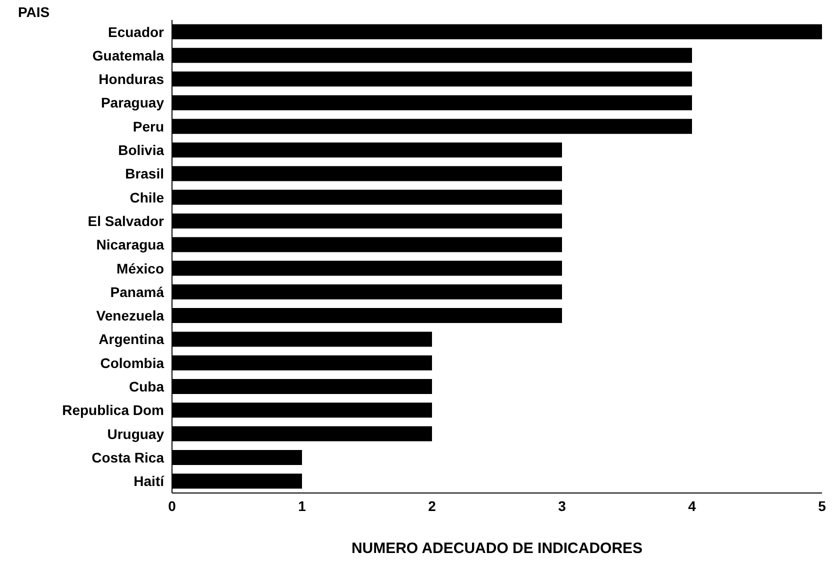 This screenshot has width=832, height=561. What do you see at coordinates (140, 268) in the screenshot?
I see `y-tick-label: México` at bounding box center [140, 268].